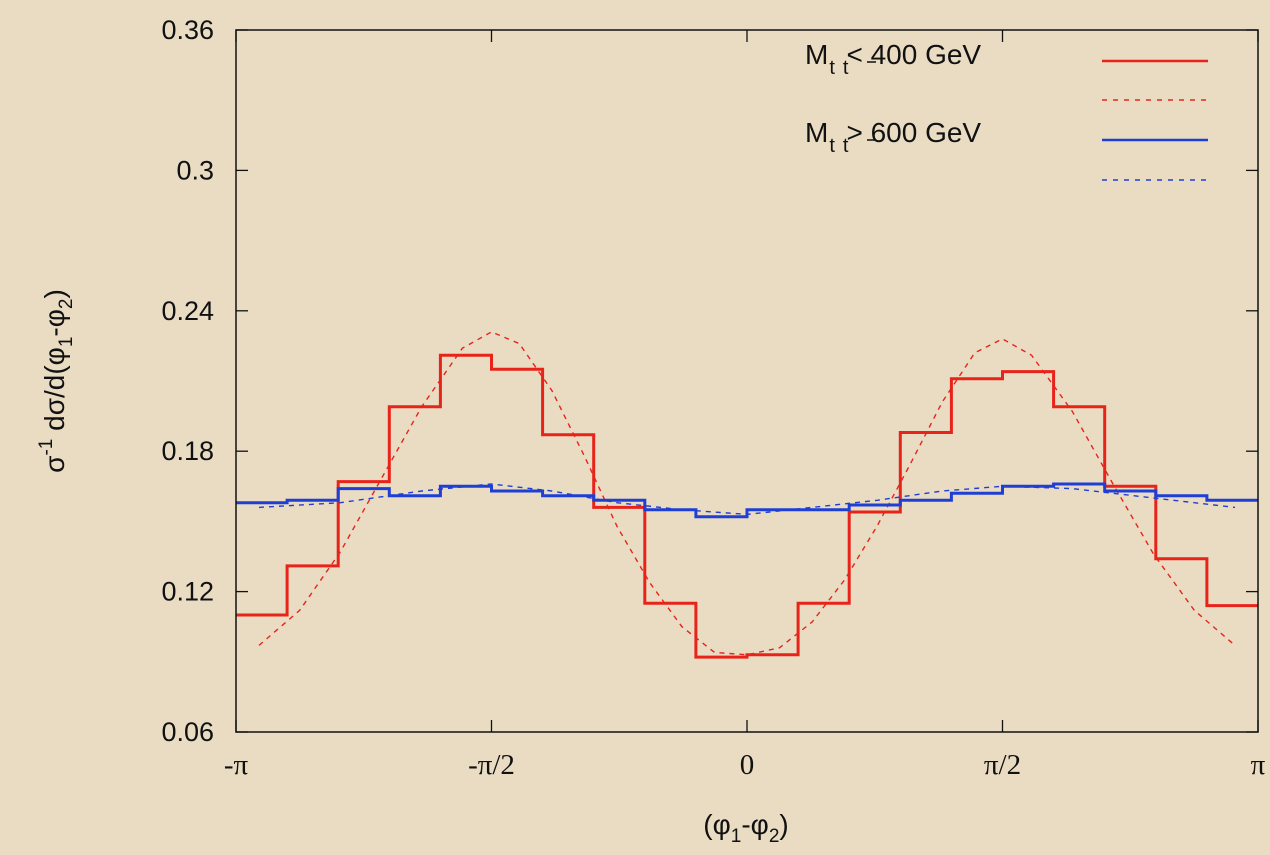 Image resolution: width=1270 pixels, height=855 pixels. I want to click on x-tick-label: π/2, so click(1002, 765).